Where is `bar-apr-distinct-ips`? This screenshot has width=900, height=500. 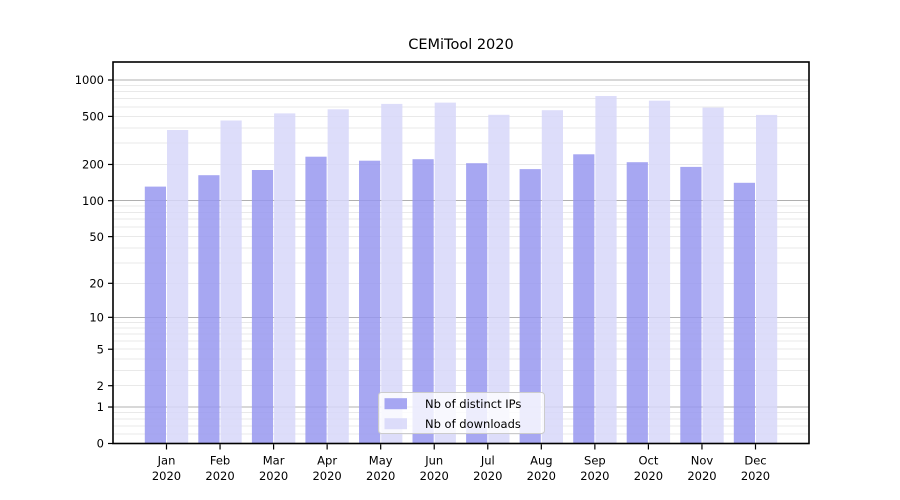
bar-apr-distinct-ips is located at coordinates (316, 300).